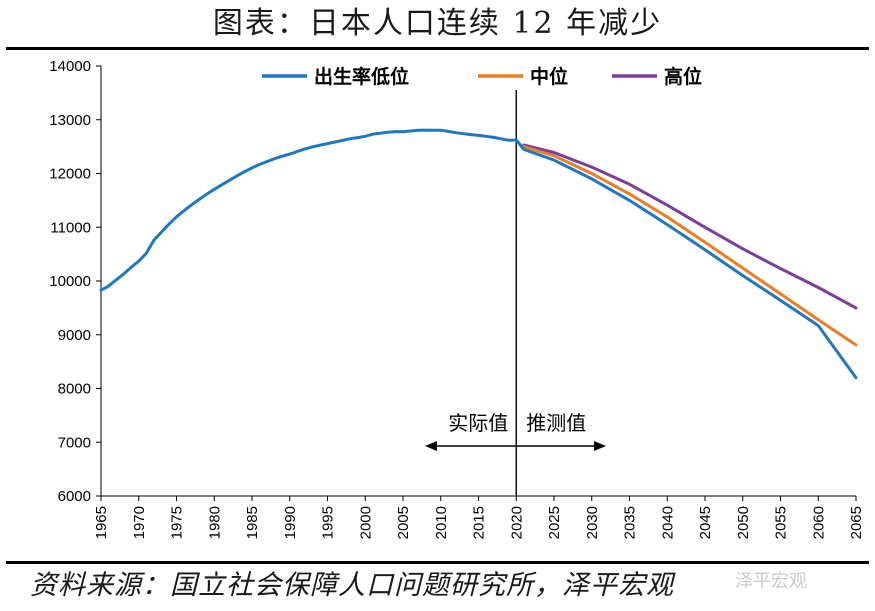 This screenshot has height=611, width=875. I want to click on x-tick-label: 2005, so click(403, 522).